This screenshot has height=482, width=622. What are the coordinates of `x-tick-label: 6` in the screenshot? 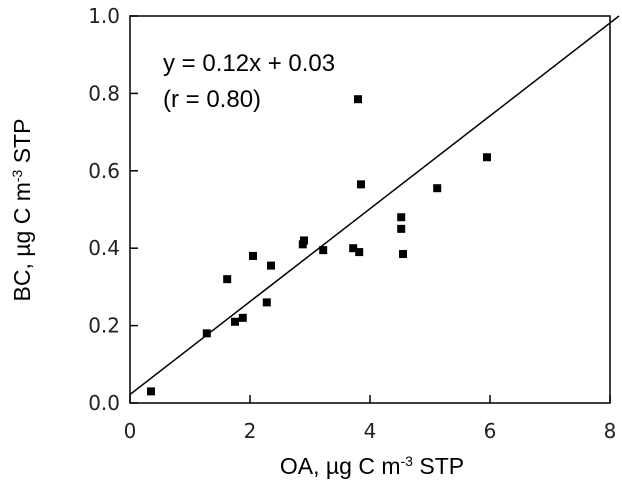 It's located at (490, 431).